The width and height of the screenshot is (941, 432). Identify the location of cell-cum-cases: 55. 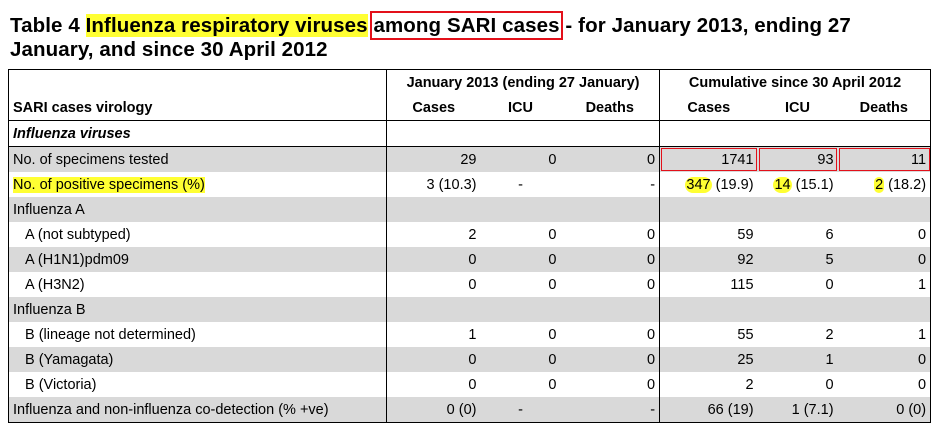
(708, 334).